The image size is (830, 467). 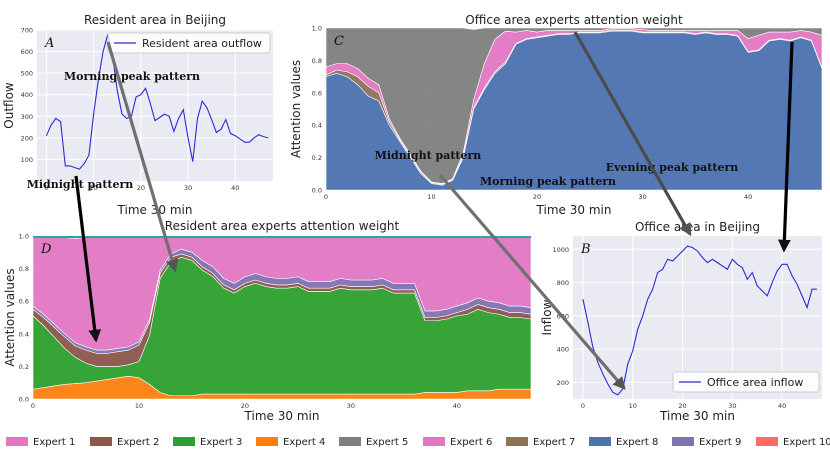 What do you see at coordinates (46, 249) in the screenshot?
I see `panel-letter: D` at bounding box center [46, 249].